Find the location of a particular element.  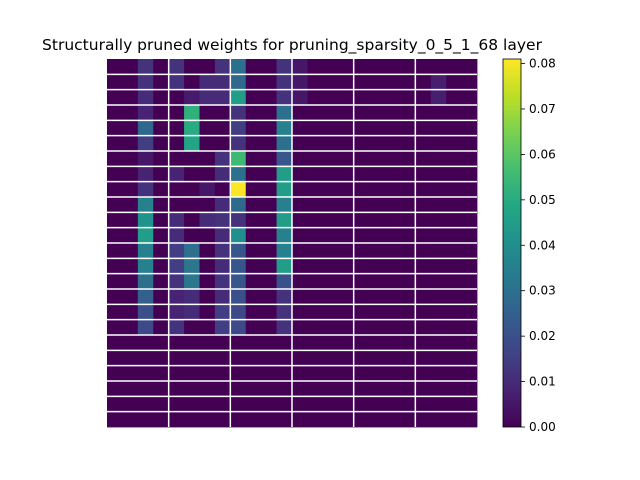

colorbar-gradient is located at coordinates (512, 243).